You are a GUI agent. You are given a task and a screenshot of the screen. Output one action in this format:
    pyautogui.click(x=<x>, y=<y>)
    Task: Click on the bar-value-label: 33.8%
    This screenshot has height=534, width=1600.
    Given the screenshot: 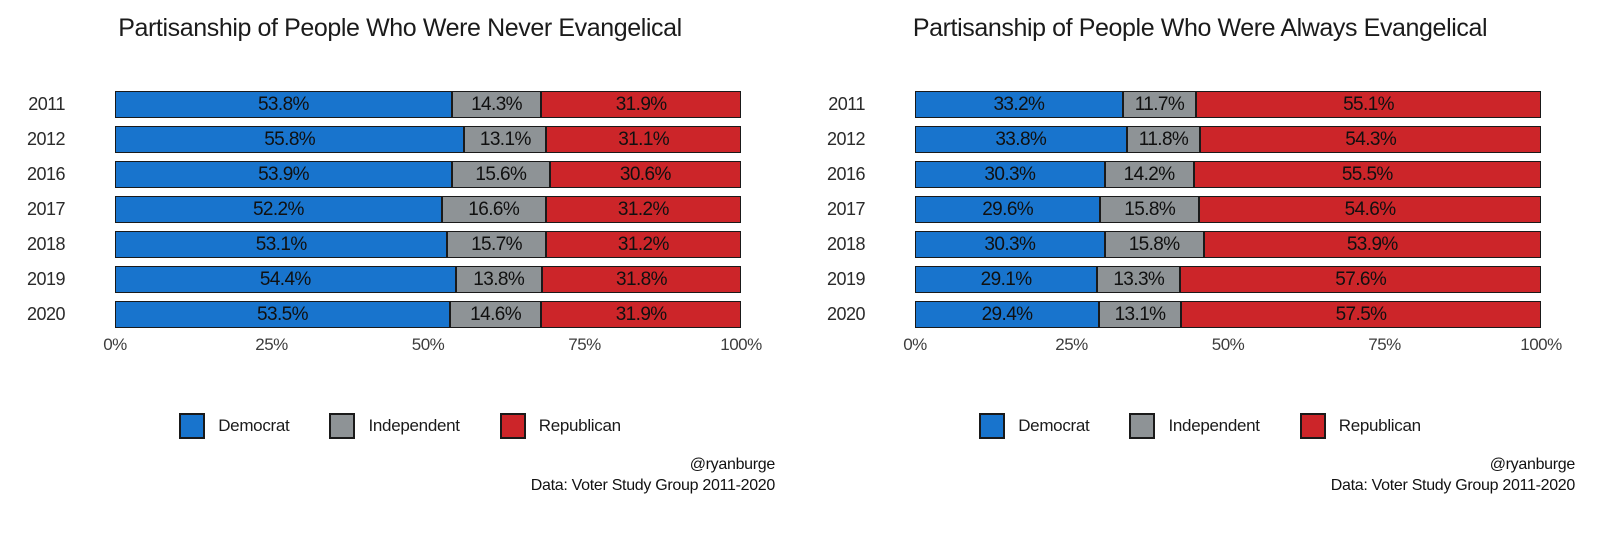 What is the action you would take?
    pyautogui.click(x=1021, y=139)
    